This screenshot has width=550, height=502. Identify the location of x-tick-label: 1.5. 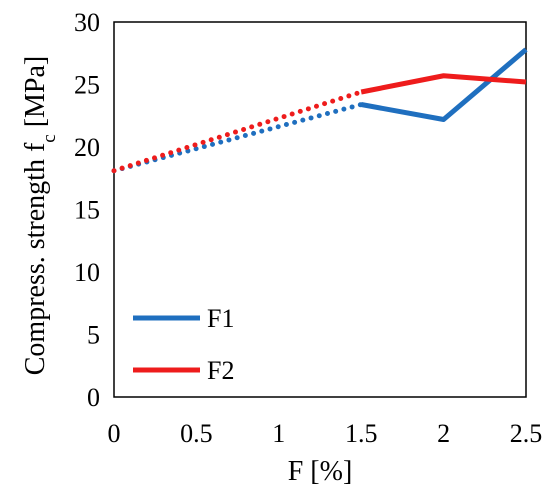
(361, 433).